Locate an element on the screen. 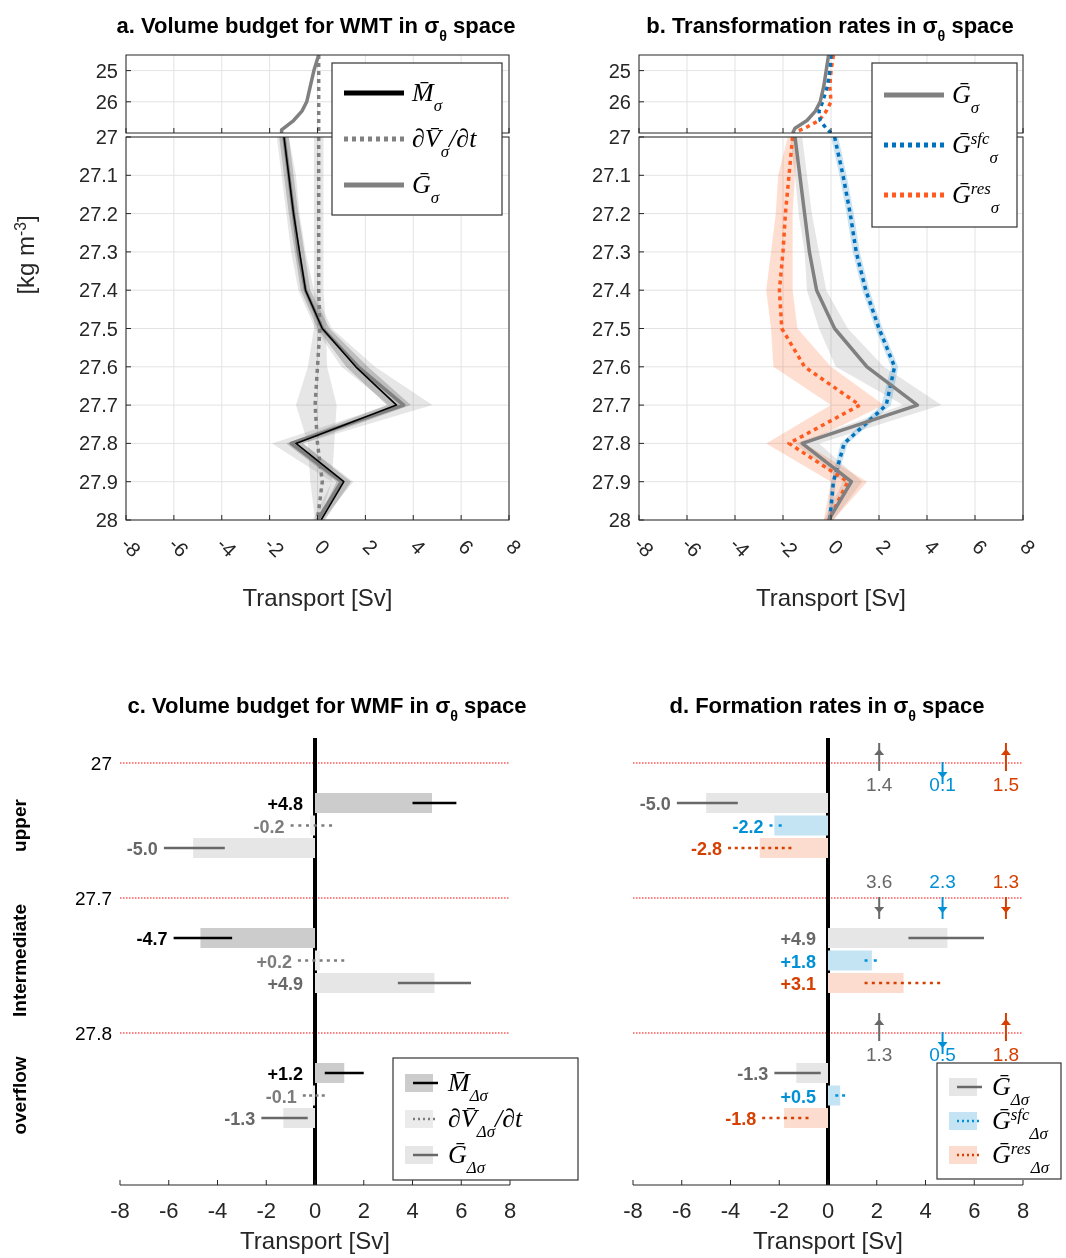  annotation: 2.3 is located at coordinates (942, 881).